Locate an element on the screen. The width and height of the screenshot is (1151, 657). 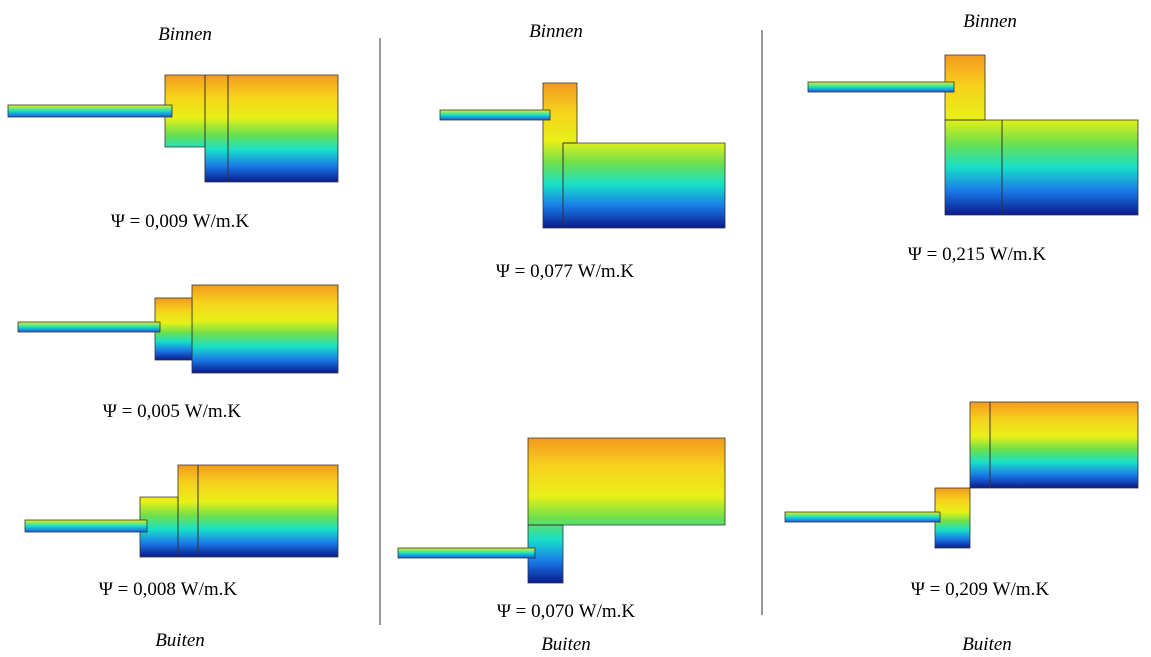
psi-value: Ψ = 0,005 W/m.K is located at coordinates (172, 411).